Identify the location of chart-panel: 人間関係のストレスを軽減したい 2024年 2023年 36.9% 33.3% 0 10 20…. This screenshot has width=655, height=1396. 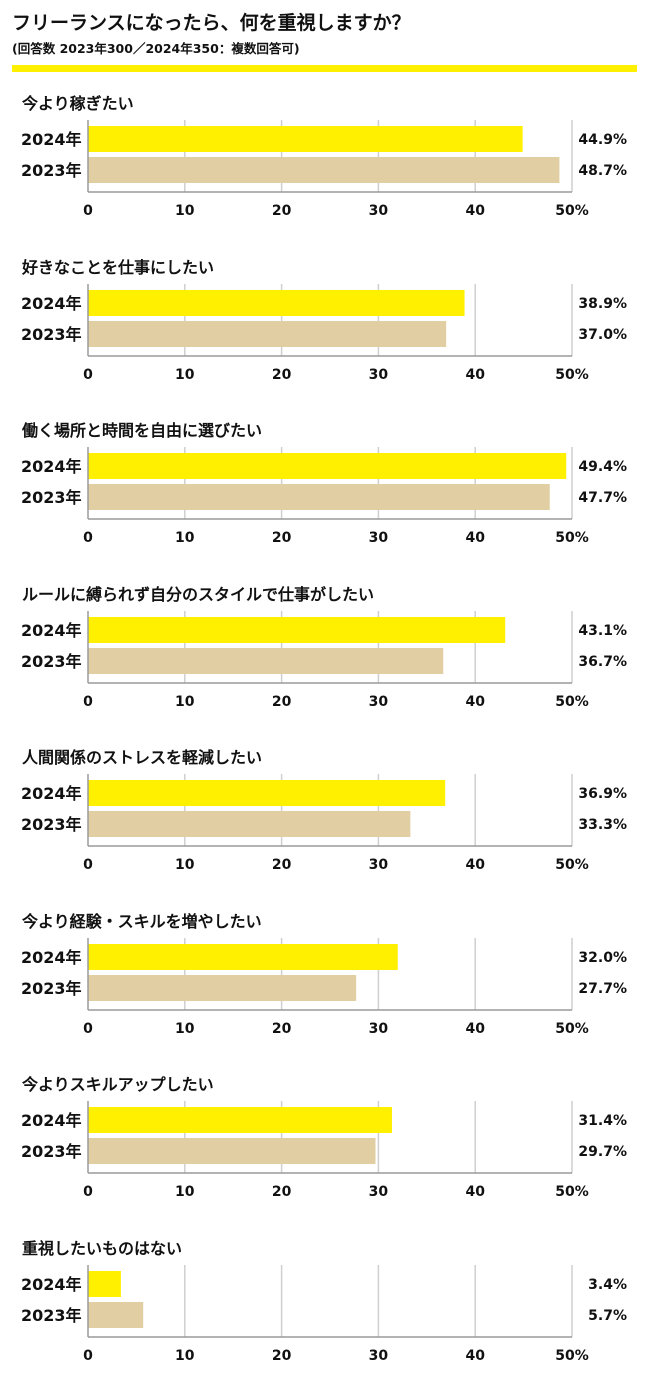
(327, 824).